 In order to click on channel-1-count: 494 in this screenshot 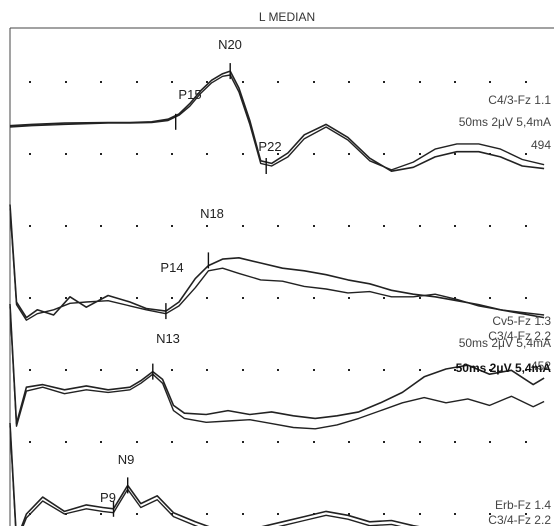, I will do `click(541, 145)`.